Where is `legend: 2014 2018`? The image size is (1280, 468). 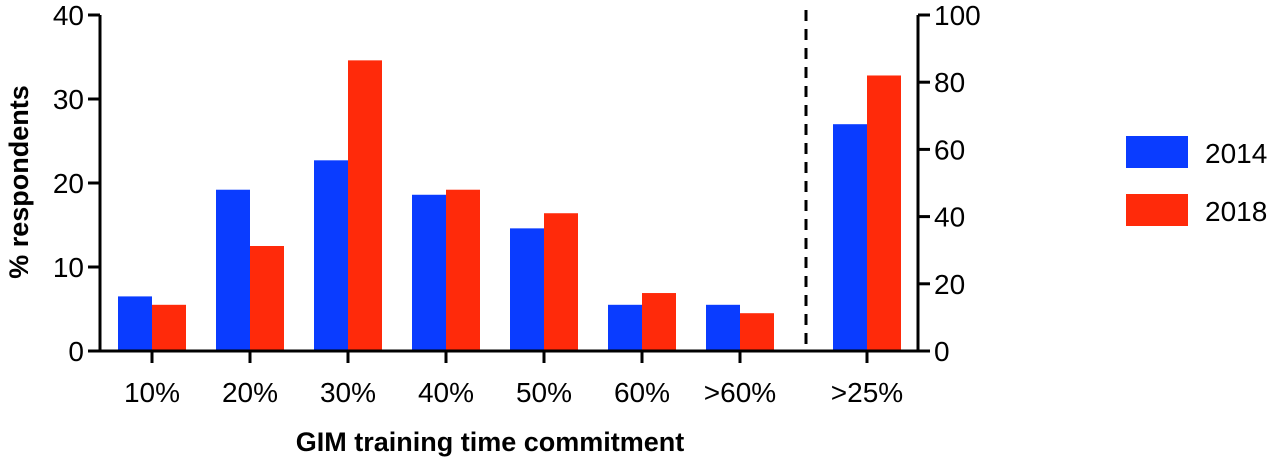 legend: 2014 2018 is located at coordinates (1196, 181).